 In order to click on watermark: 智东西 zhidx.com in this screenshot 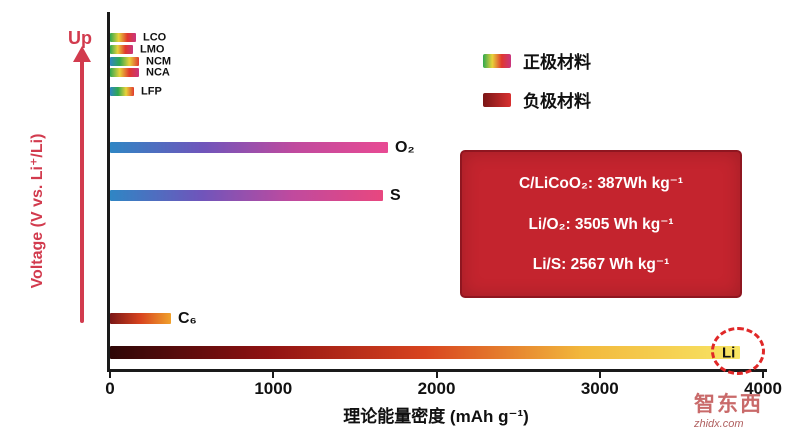, I will do `click(744, 409)`.